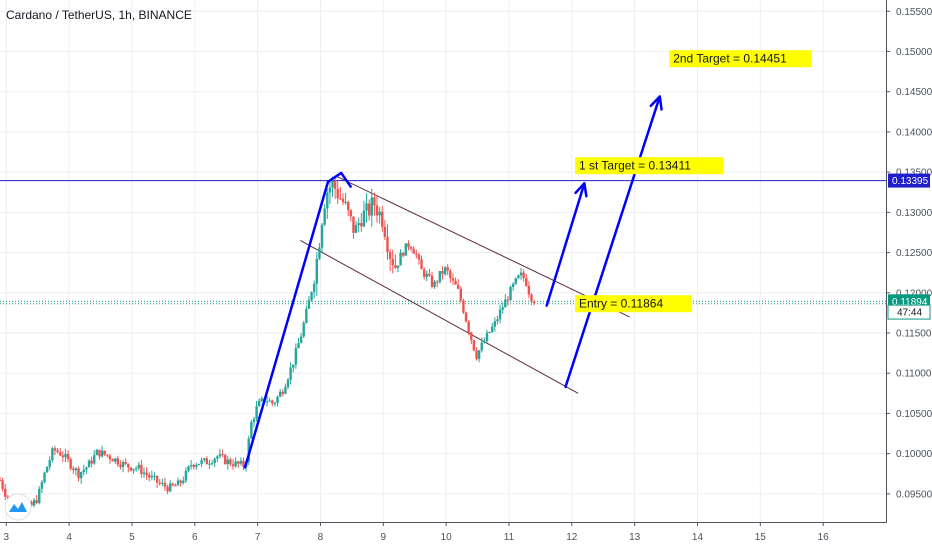 The width and height of the screenshot is (932, 550). What do you see at coordinates (258, 537) in the screenshot?
I see `time-tick-label: 7` at bounding box center [258, 537].